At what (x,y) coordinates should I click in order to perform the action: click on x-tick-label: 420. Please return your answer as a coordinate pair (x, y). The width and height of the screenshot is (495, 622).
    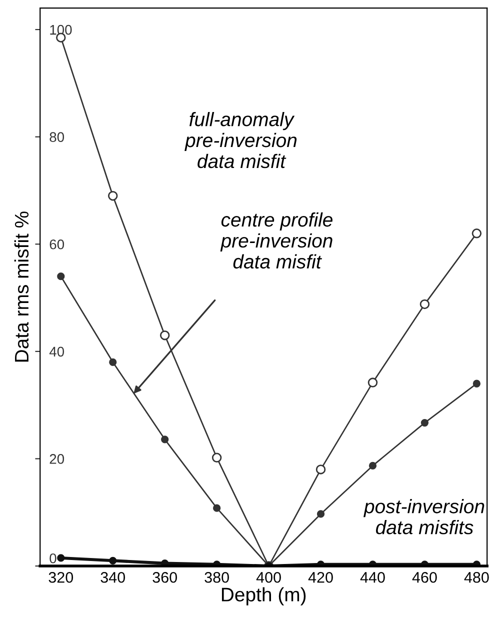
    Looking at the image, I should click on (320, 577).